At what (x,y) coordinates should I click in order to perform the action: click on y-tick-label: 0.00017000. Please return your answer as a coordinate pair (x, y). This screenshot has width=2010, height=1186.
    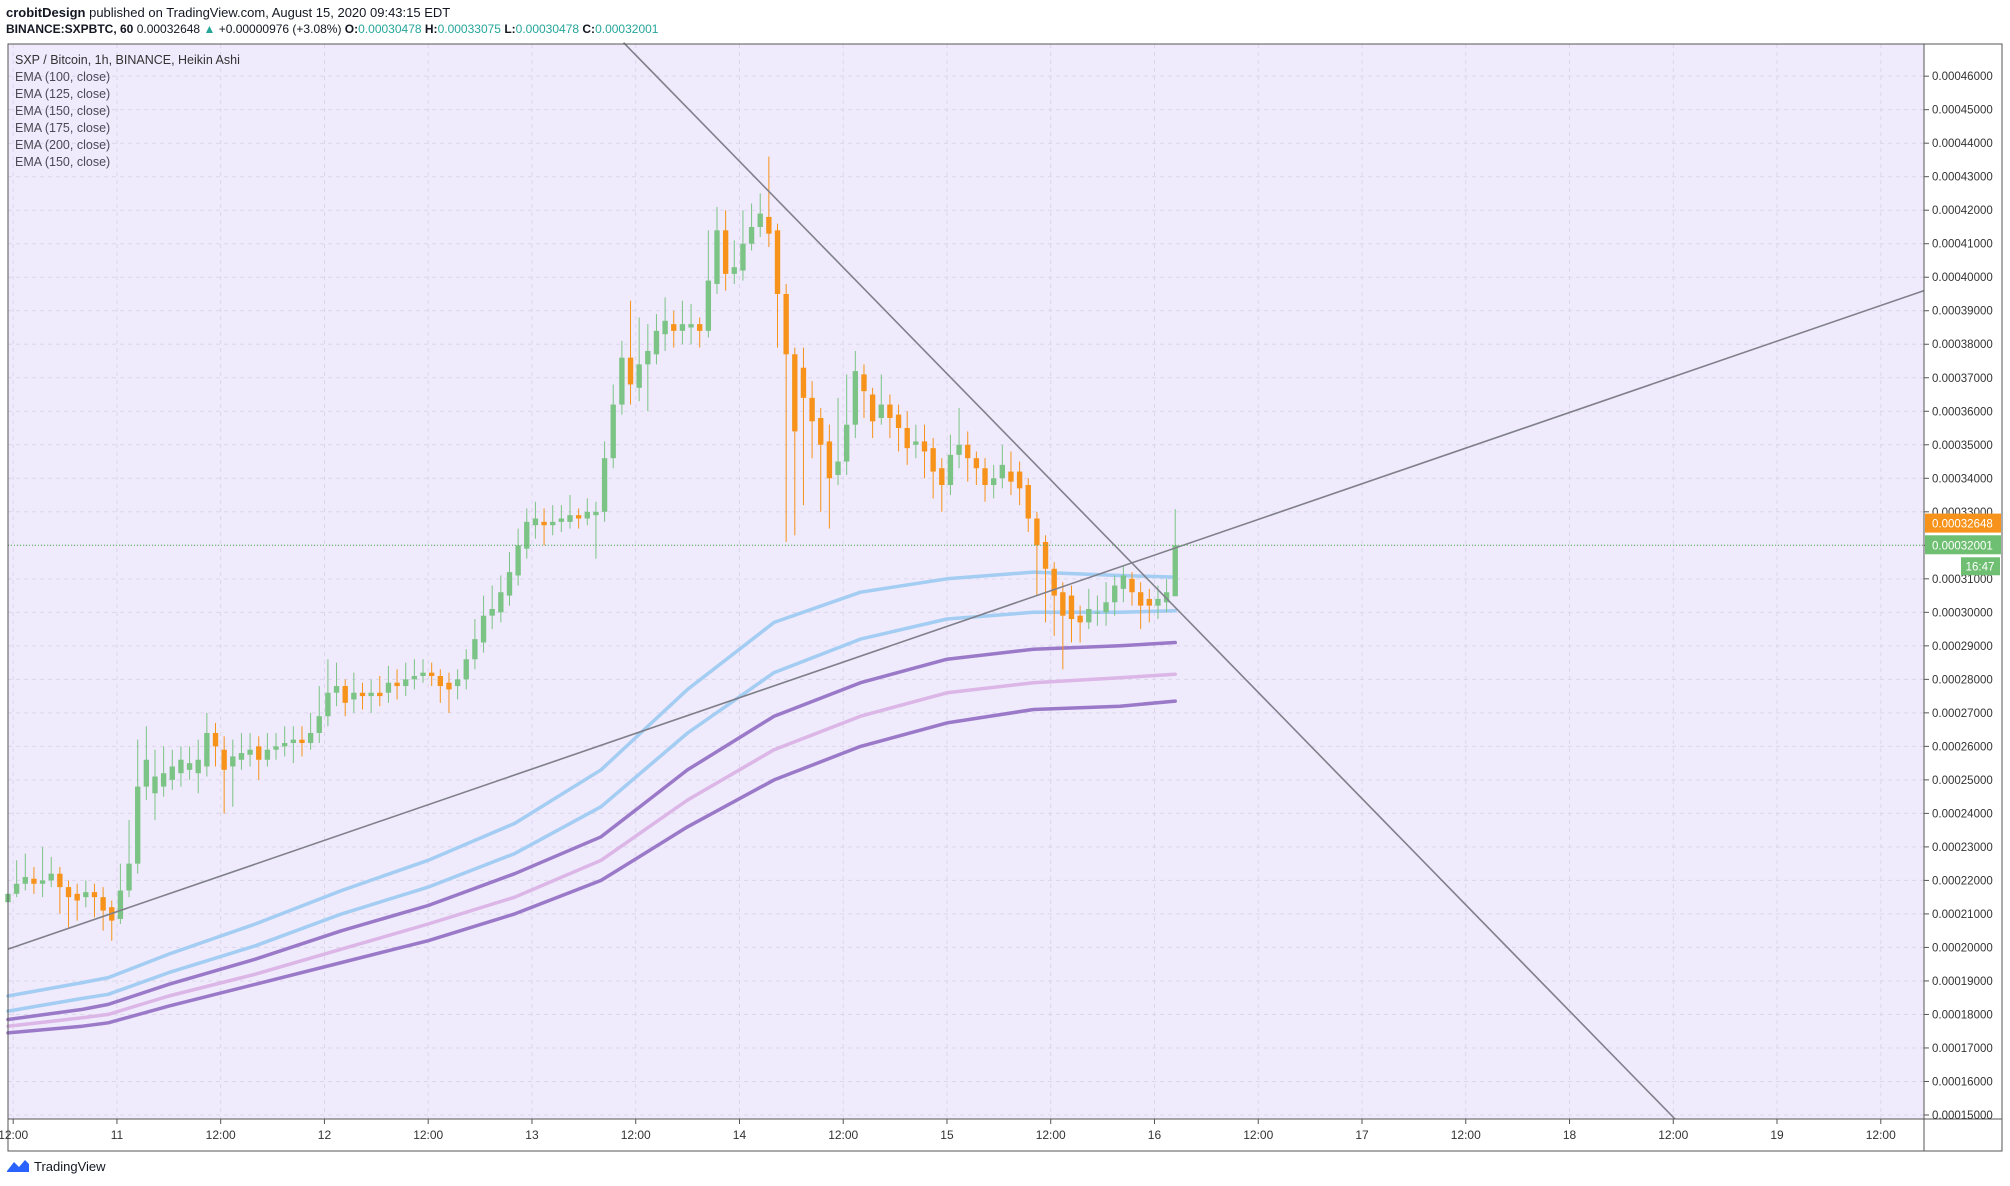
    Looking at the image, I should click on (1962, 1049).